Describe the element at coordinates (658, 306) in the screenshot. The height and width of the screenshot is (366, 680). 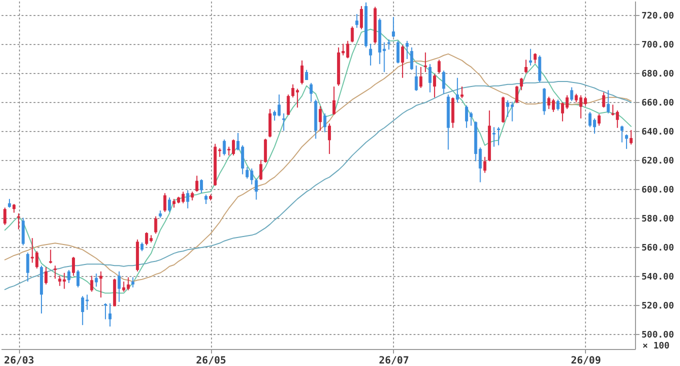
I see `y-tick-label: 520.00` at that location.